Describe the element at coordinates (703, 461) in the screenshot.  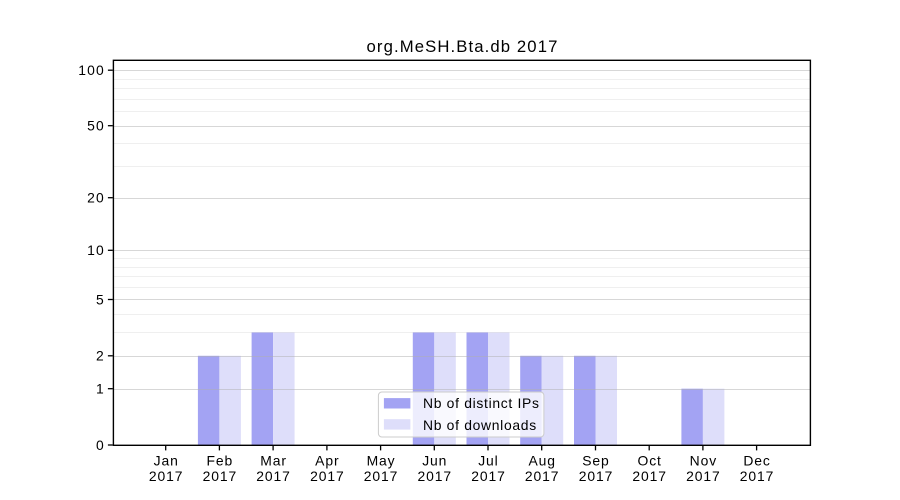
I see `svg-text: Nov` at that location.